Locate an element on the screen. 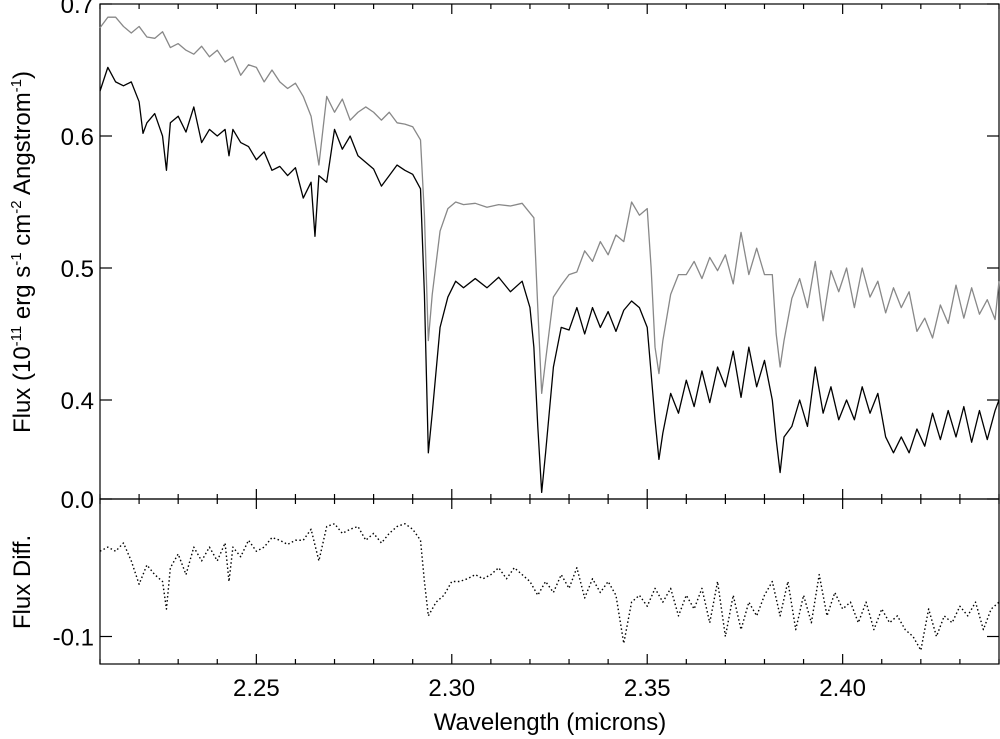 This screenshot has height=739, width=1000. y-tick-label: 0.0 is located at coordinates (77, 500).